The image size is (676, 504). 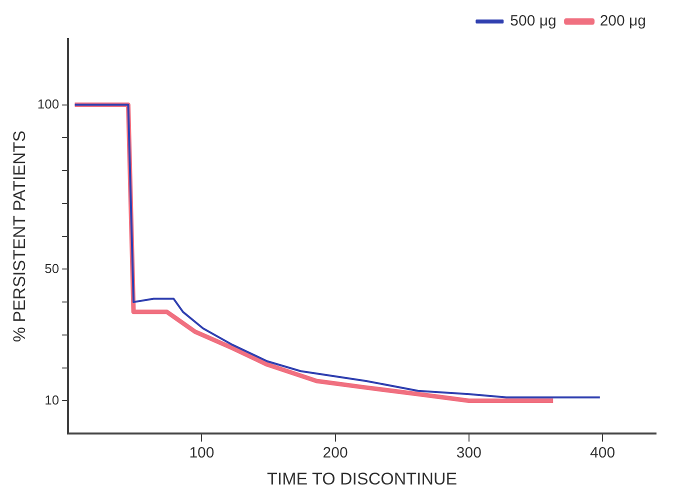 What do you see at coordinates (19, 236) in the screenshot?
I see `y-axis-title: % PERSISTENT PATIENTS` at bounding box center [19, 236].